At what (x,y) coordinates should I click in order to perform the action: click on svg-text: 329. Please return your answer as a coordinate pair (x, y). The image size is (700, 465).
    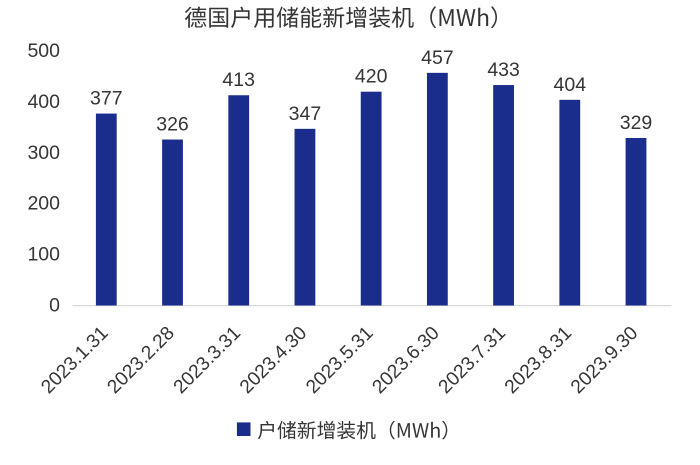
    Looking at the image, I should click on (636, 123).